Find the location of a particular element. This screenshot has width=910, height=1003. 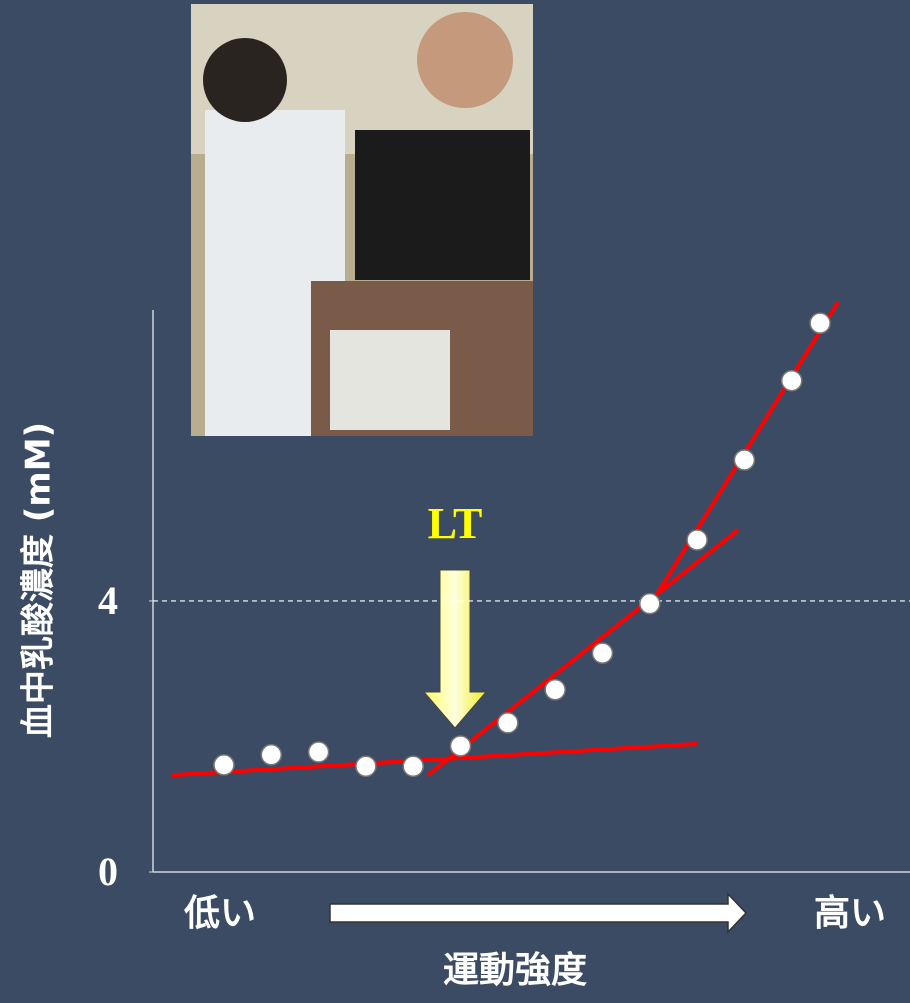

x-axis-label: 運動強度 is located at coordinates (515, 970).